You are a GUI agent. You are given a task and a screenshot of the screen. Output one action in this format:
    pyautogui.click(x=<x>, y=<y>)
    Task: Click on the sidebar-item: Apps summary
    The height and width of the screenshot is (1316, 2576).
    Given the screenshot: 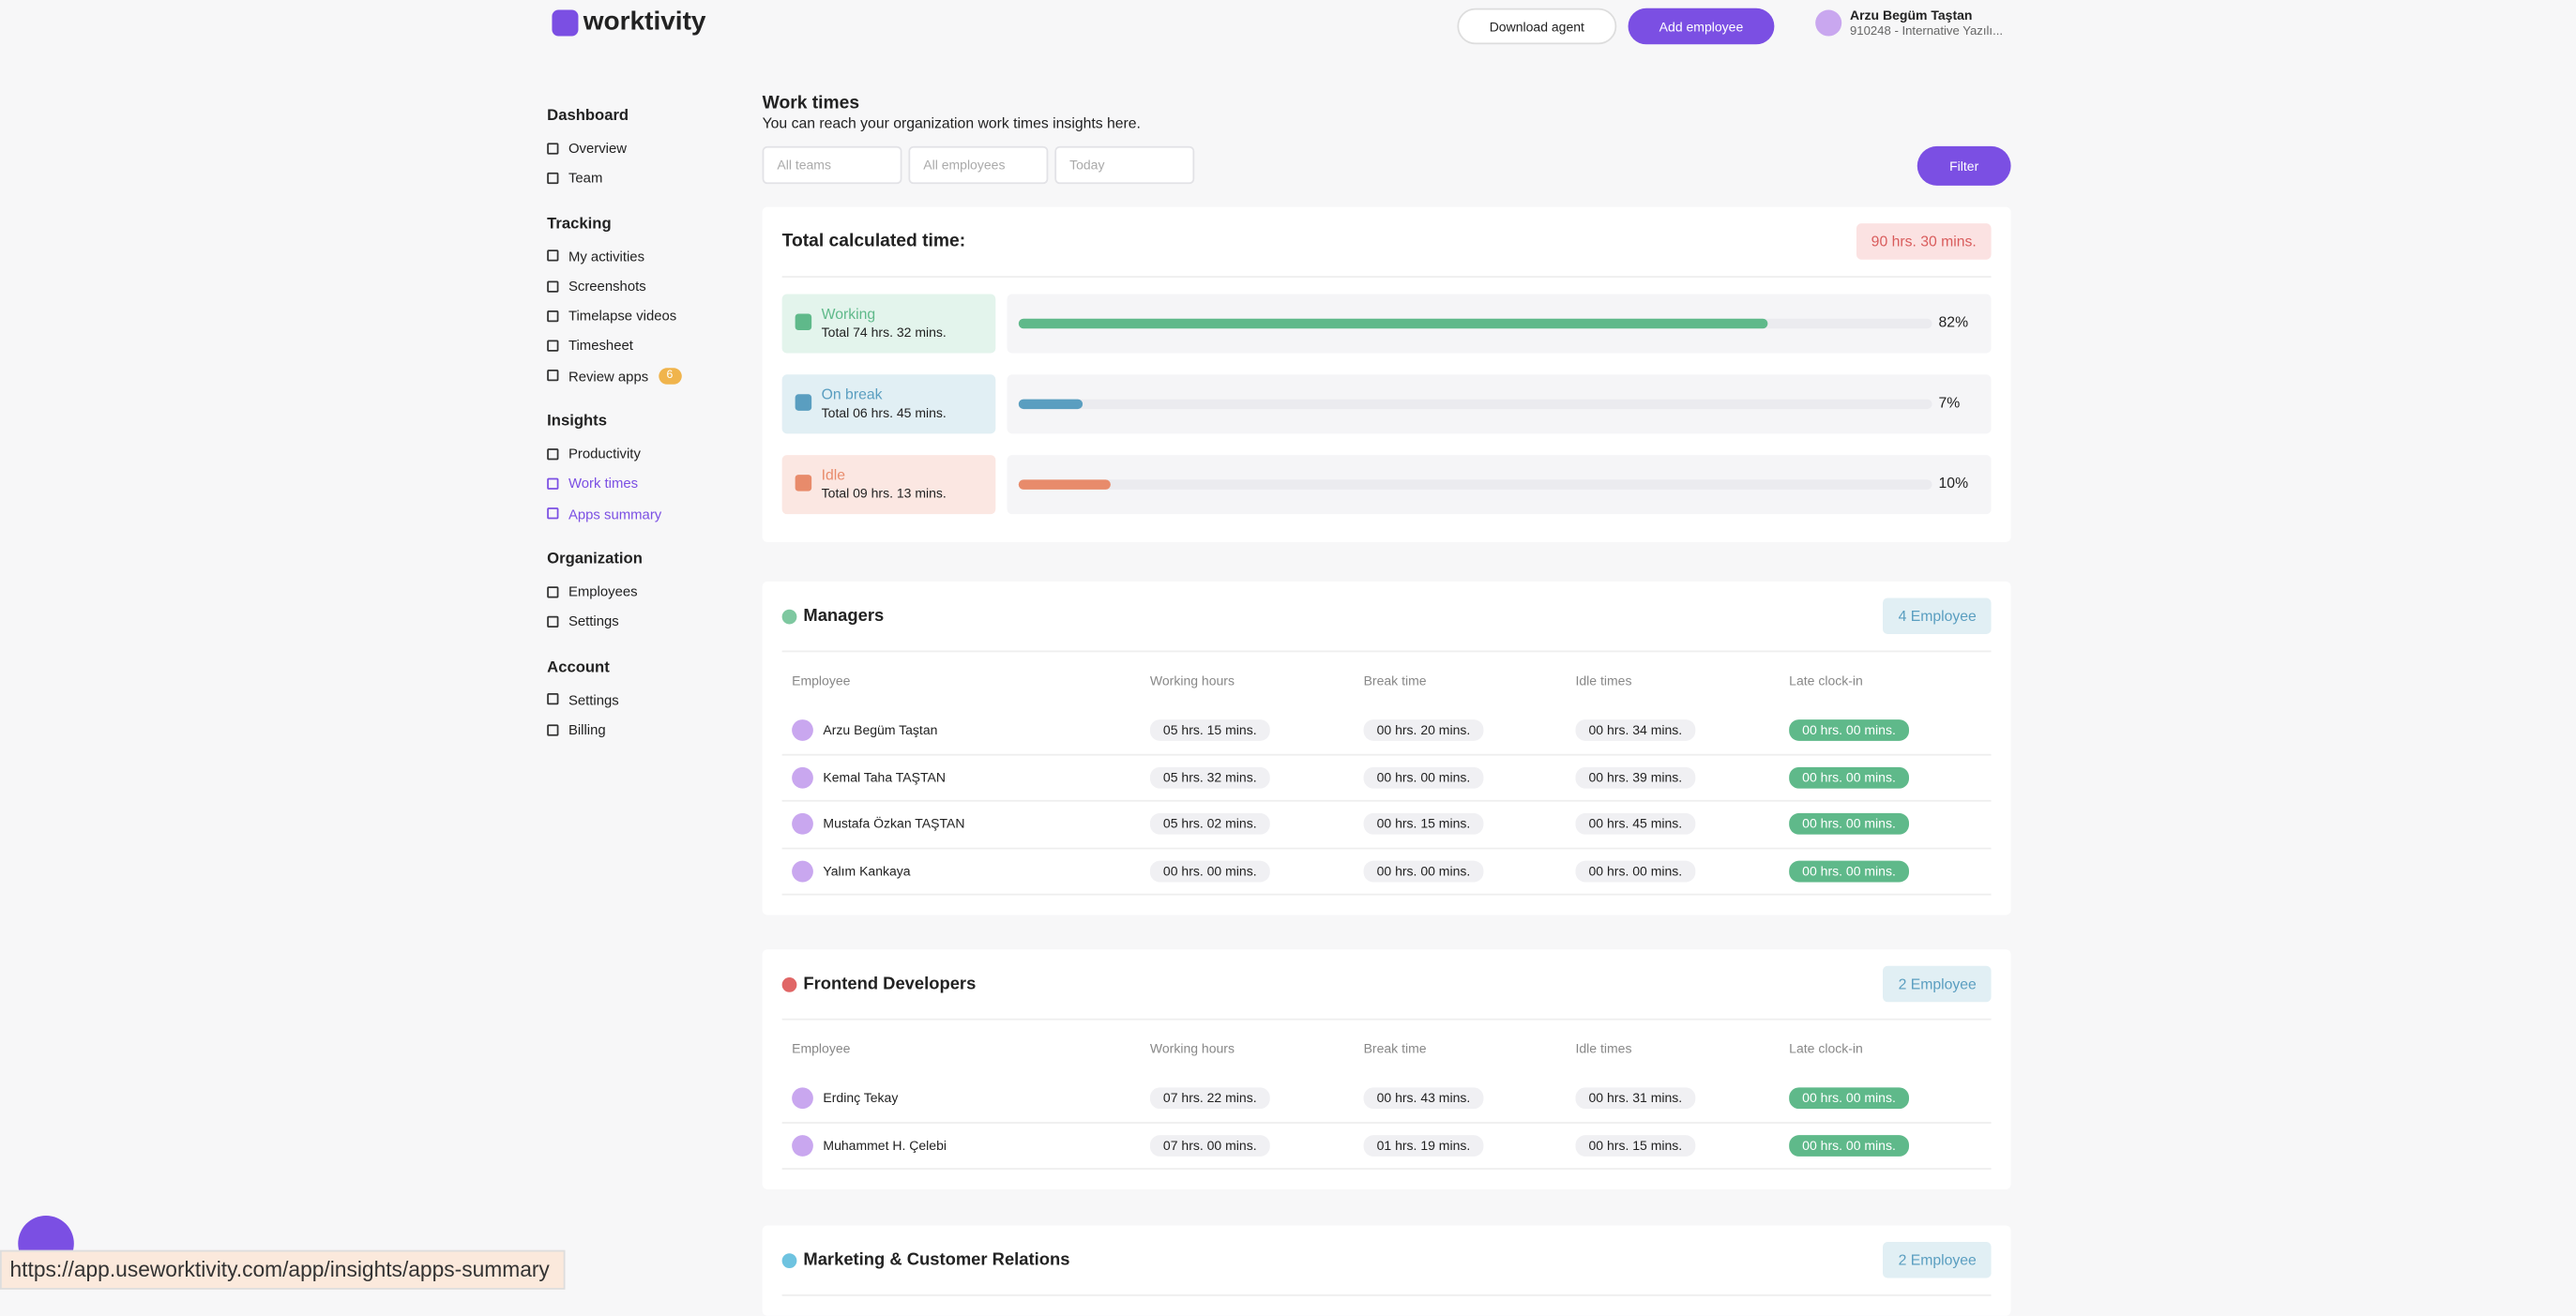 What is the action you would take?
    pyautogui.click(x=645, y=514)
    